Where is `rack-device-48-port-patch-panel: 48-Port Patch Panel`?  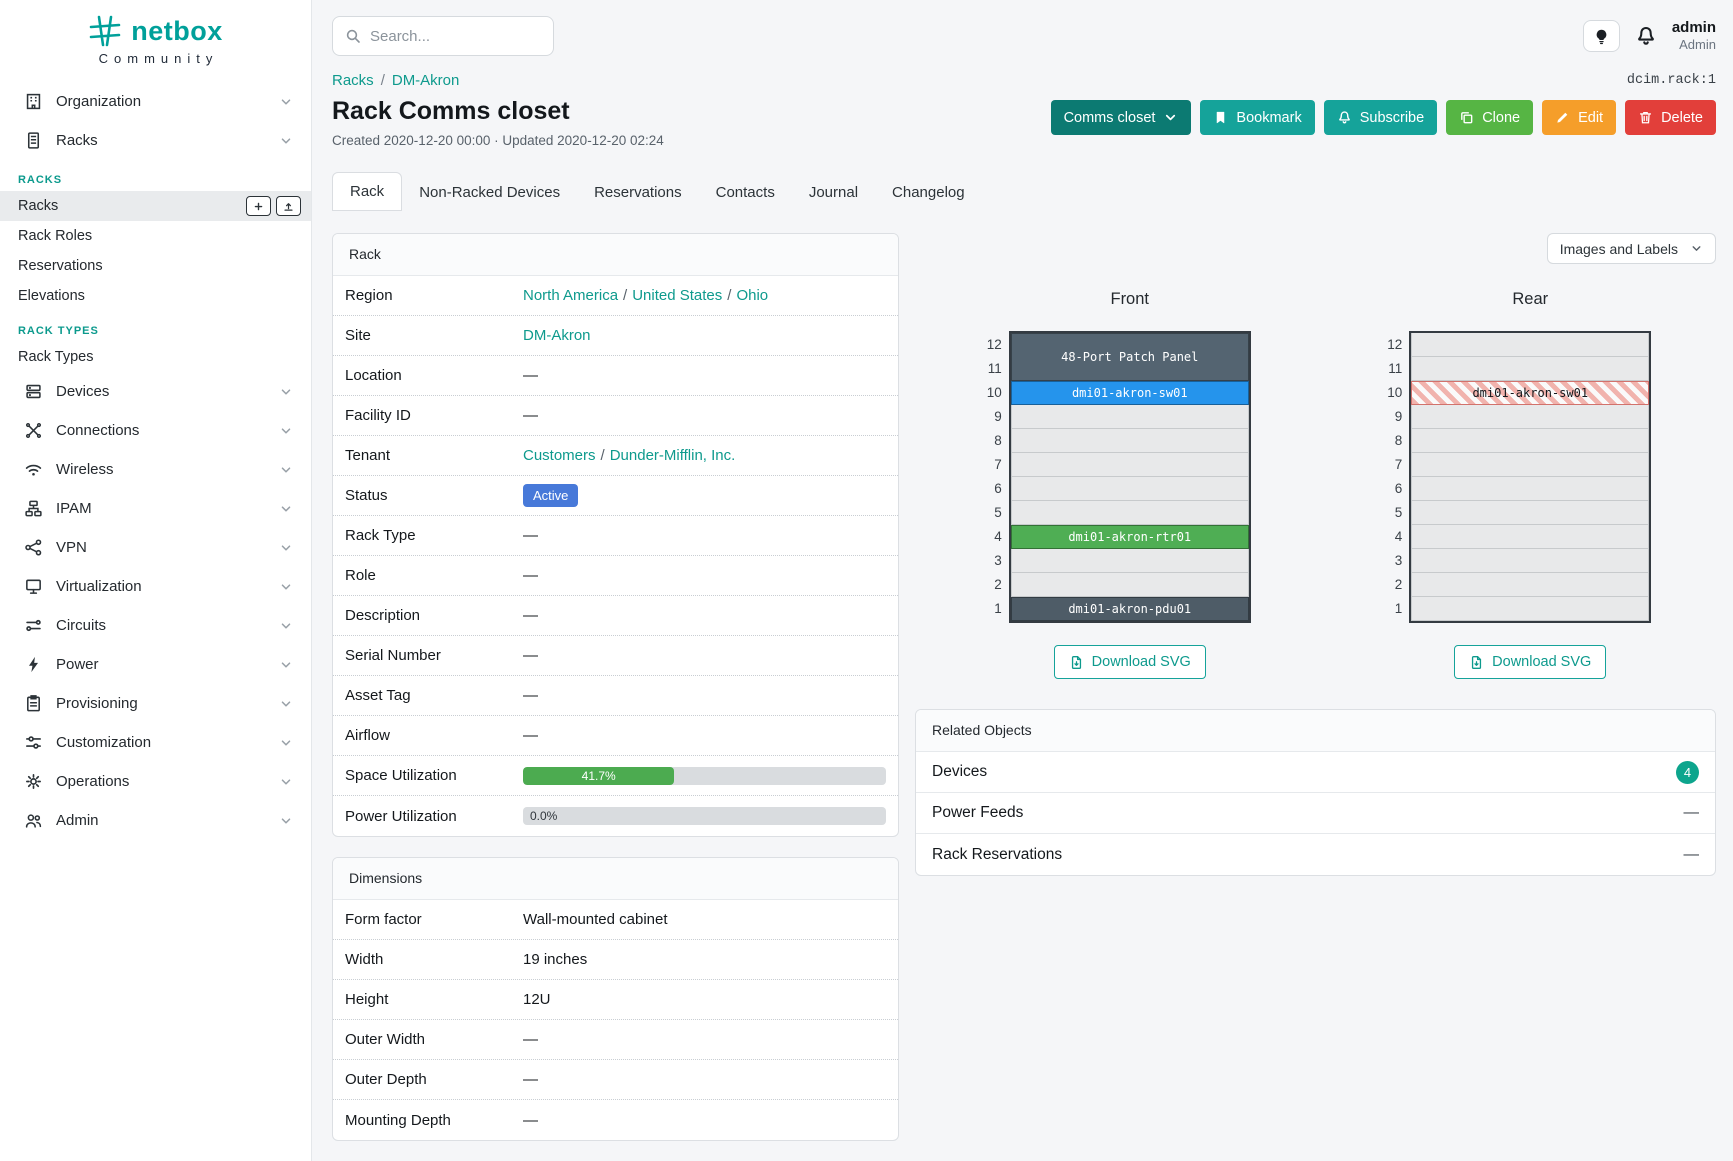 rack-device-48-port-patch-panel: 48-Port Patch Panel is located at coordinates (1129, 357).